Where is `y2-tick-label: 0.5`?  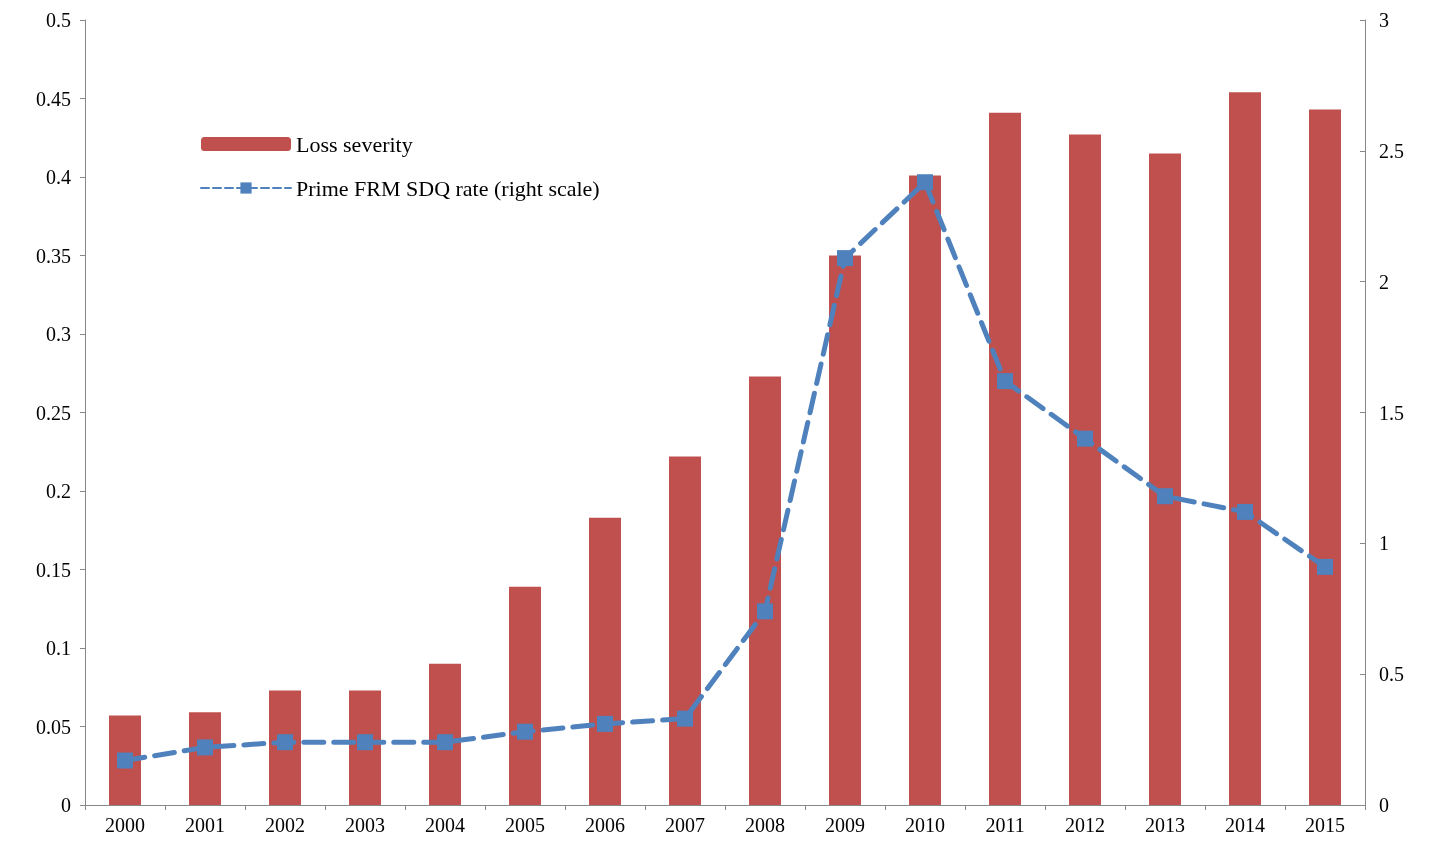 y2-tick-label: 0.5 is located at coordinates (1391, 674).